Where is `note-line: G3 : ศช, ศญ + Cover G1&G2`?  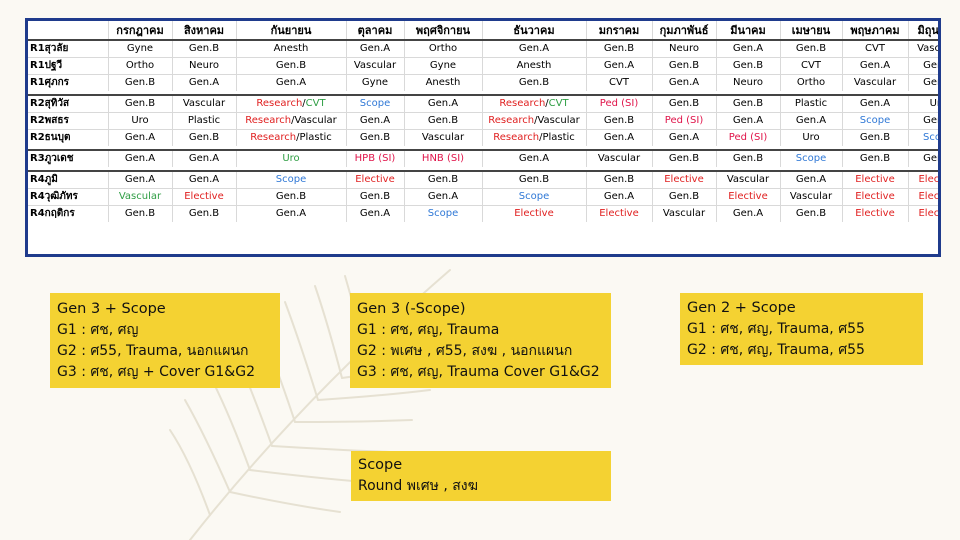 note-line: G3 : ศช, ศญ + Cover G1&G2 is located at coordinates (156, 372).